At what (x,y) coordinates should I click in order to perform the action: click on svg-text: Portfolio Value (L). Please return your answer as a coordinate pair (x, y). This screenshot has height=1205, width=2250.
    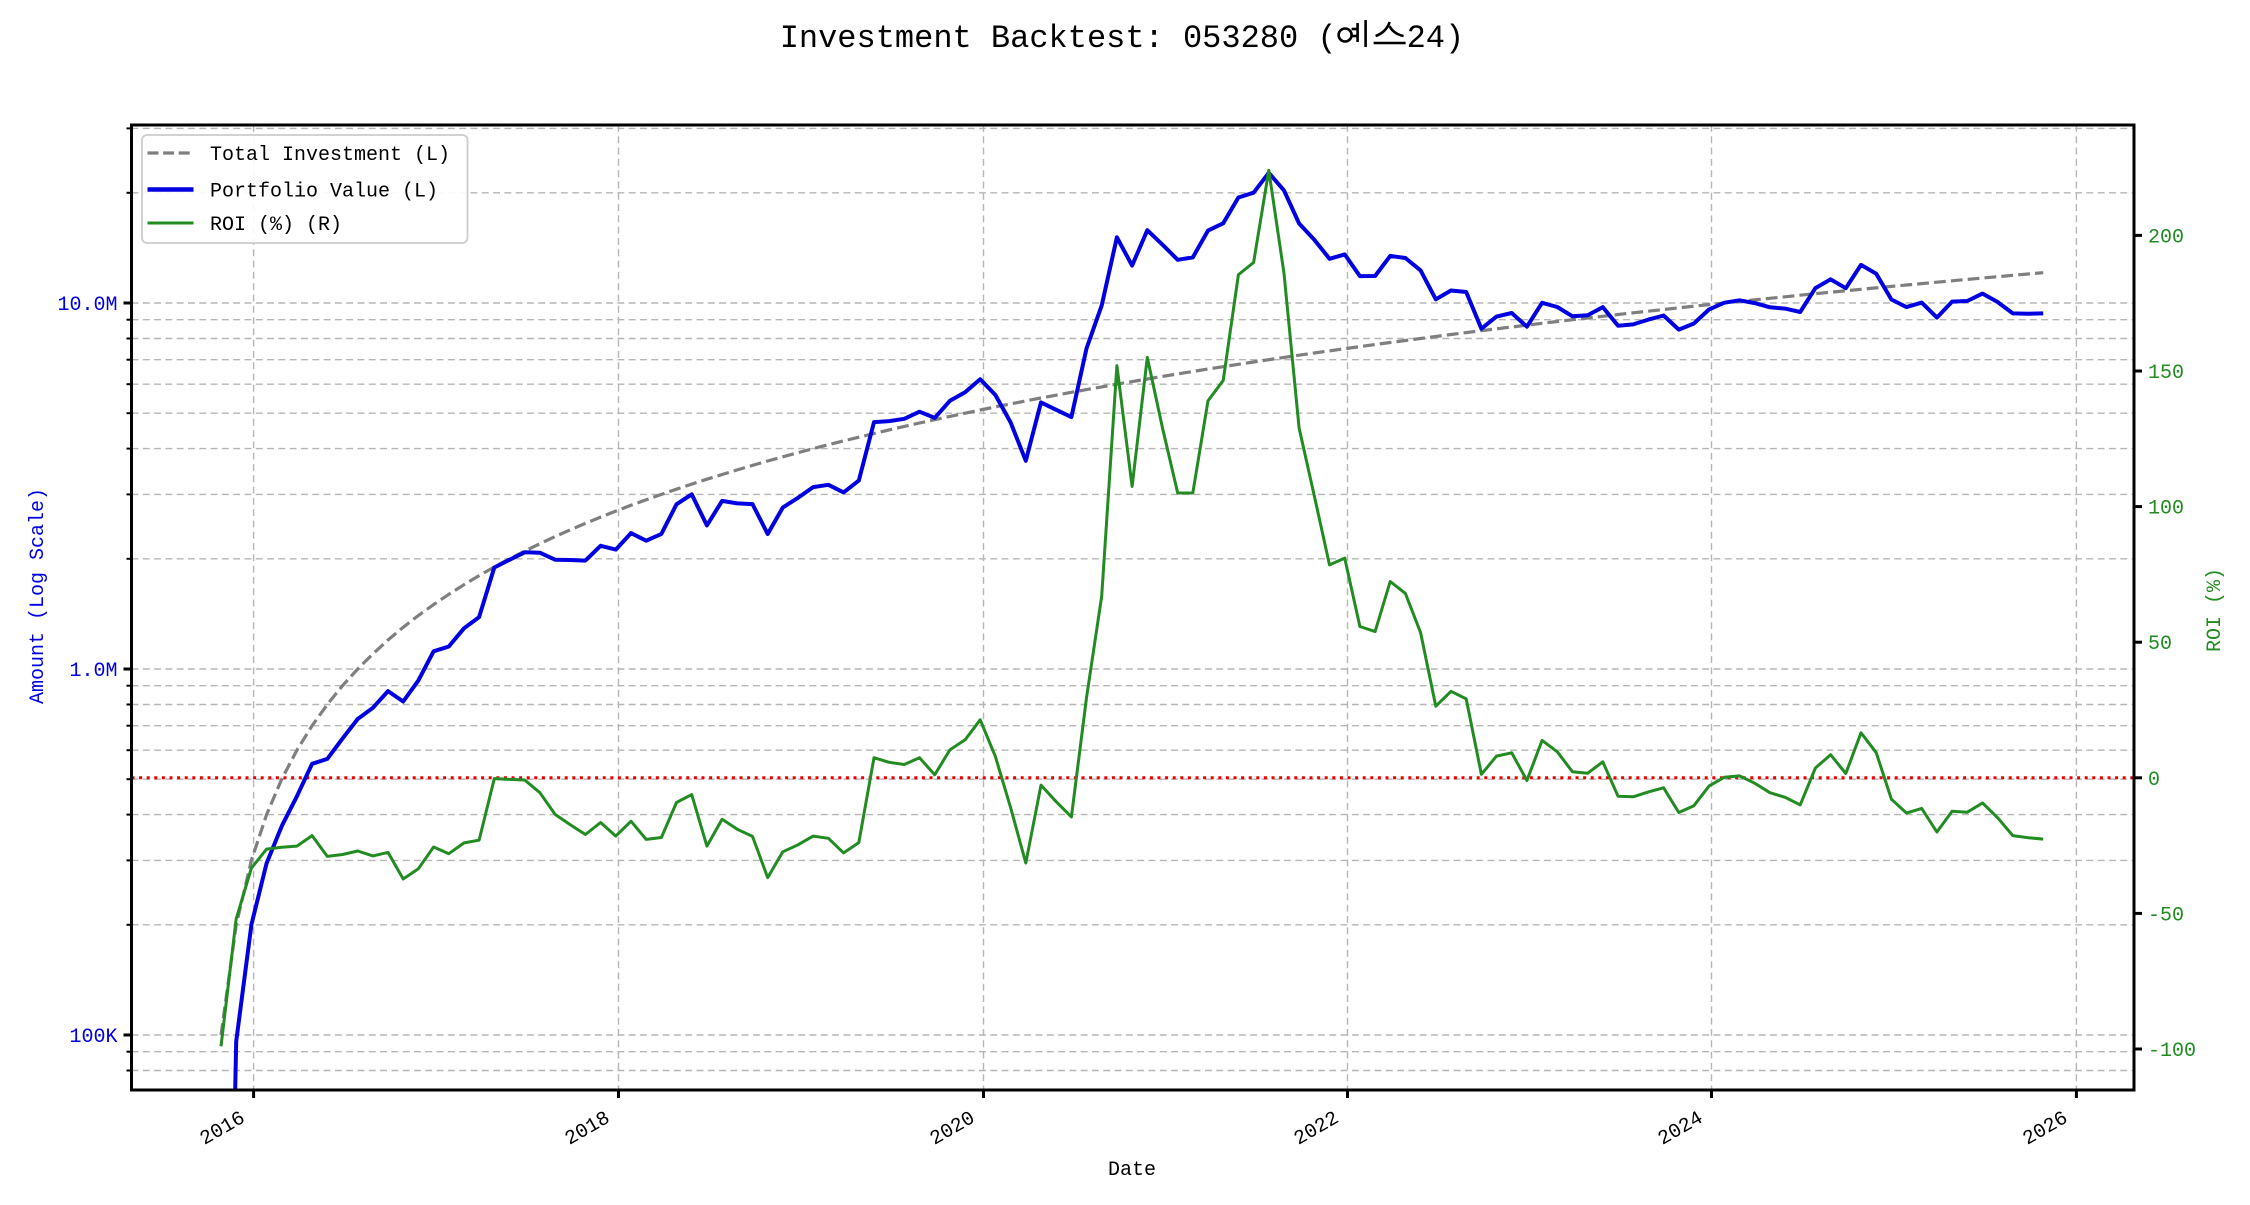
    Looking at the image, I should click on (324, 192).